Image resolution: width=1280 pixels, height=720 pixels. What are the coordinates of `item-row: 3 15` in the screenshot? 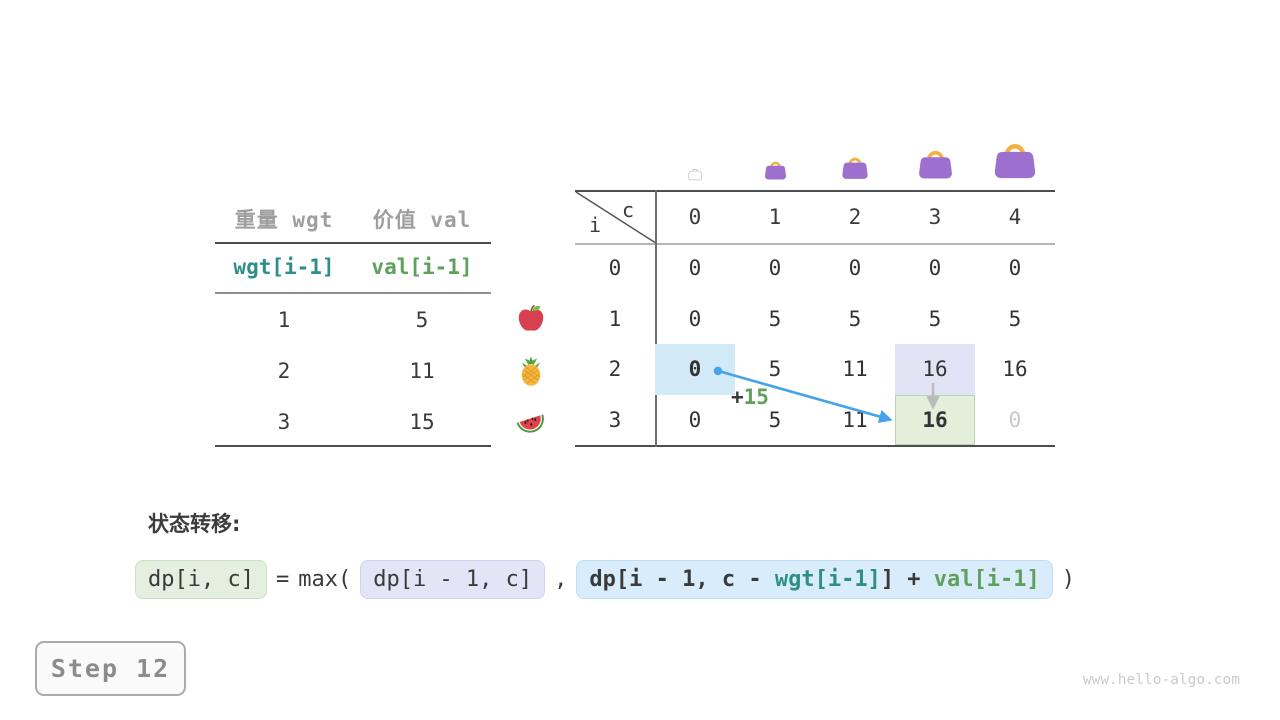 It's located at (353, 421).